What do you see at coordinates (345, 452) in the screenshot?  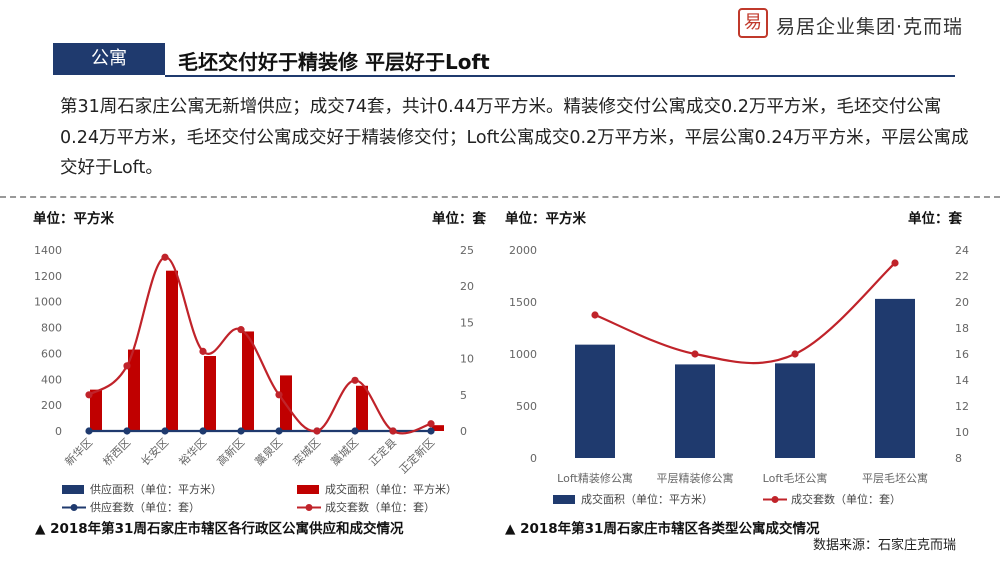 I see `c1-xlabel: 藁城区` at bounding box center [345, 452].